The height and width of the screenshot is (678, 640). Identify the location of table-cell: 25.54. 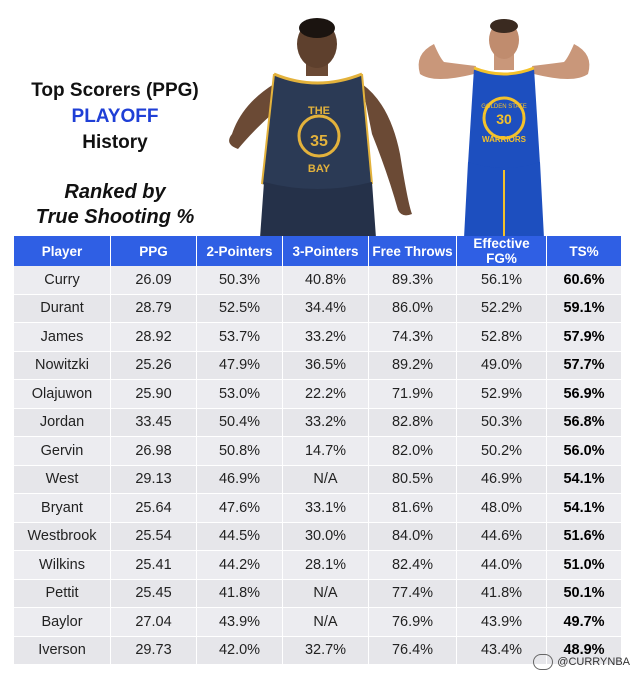
(153, 536).